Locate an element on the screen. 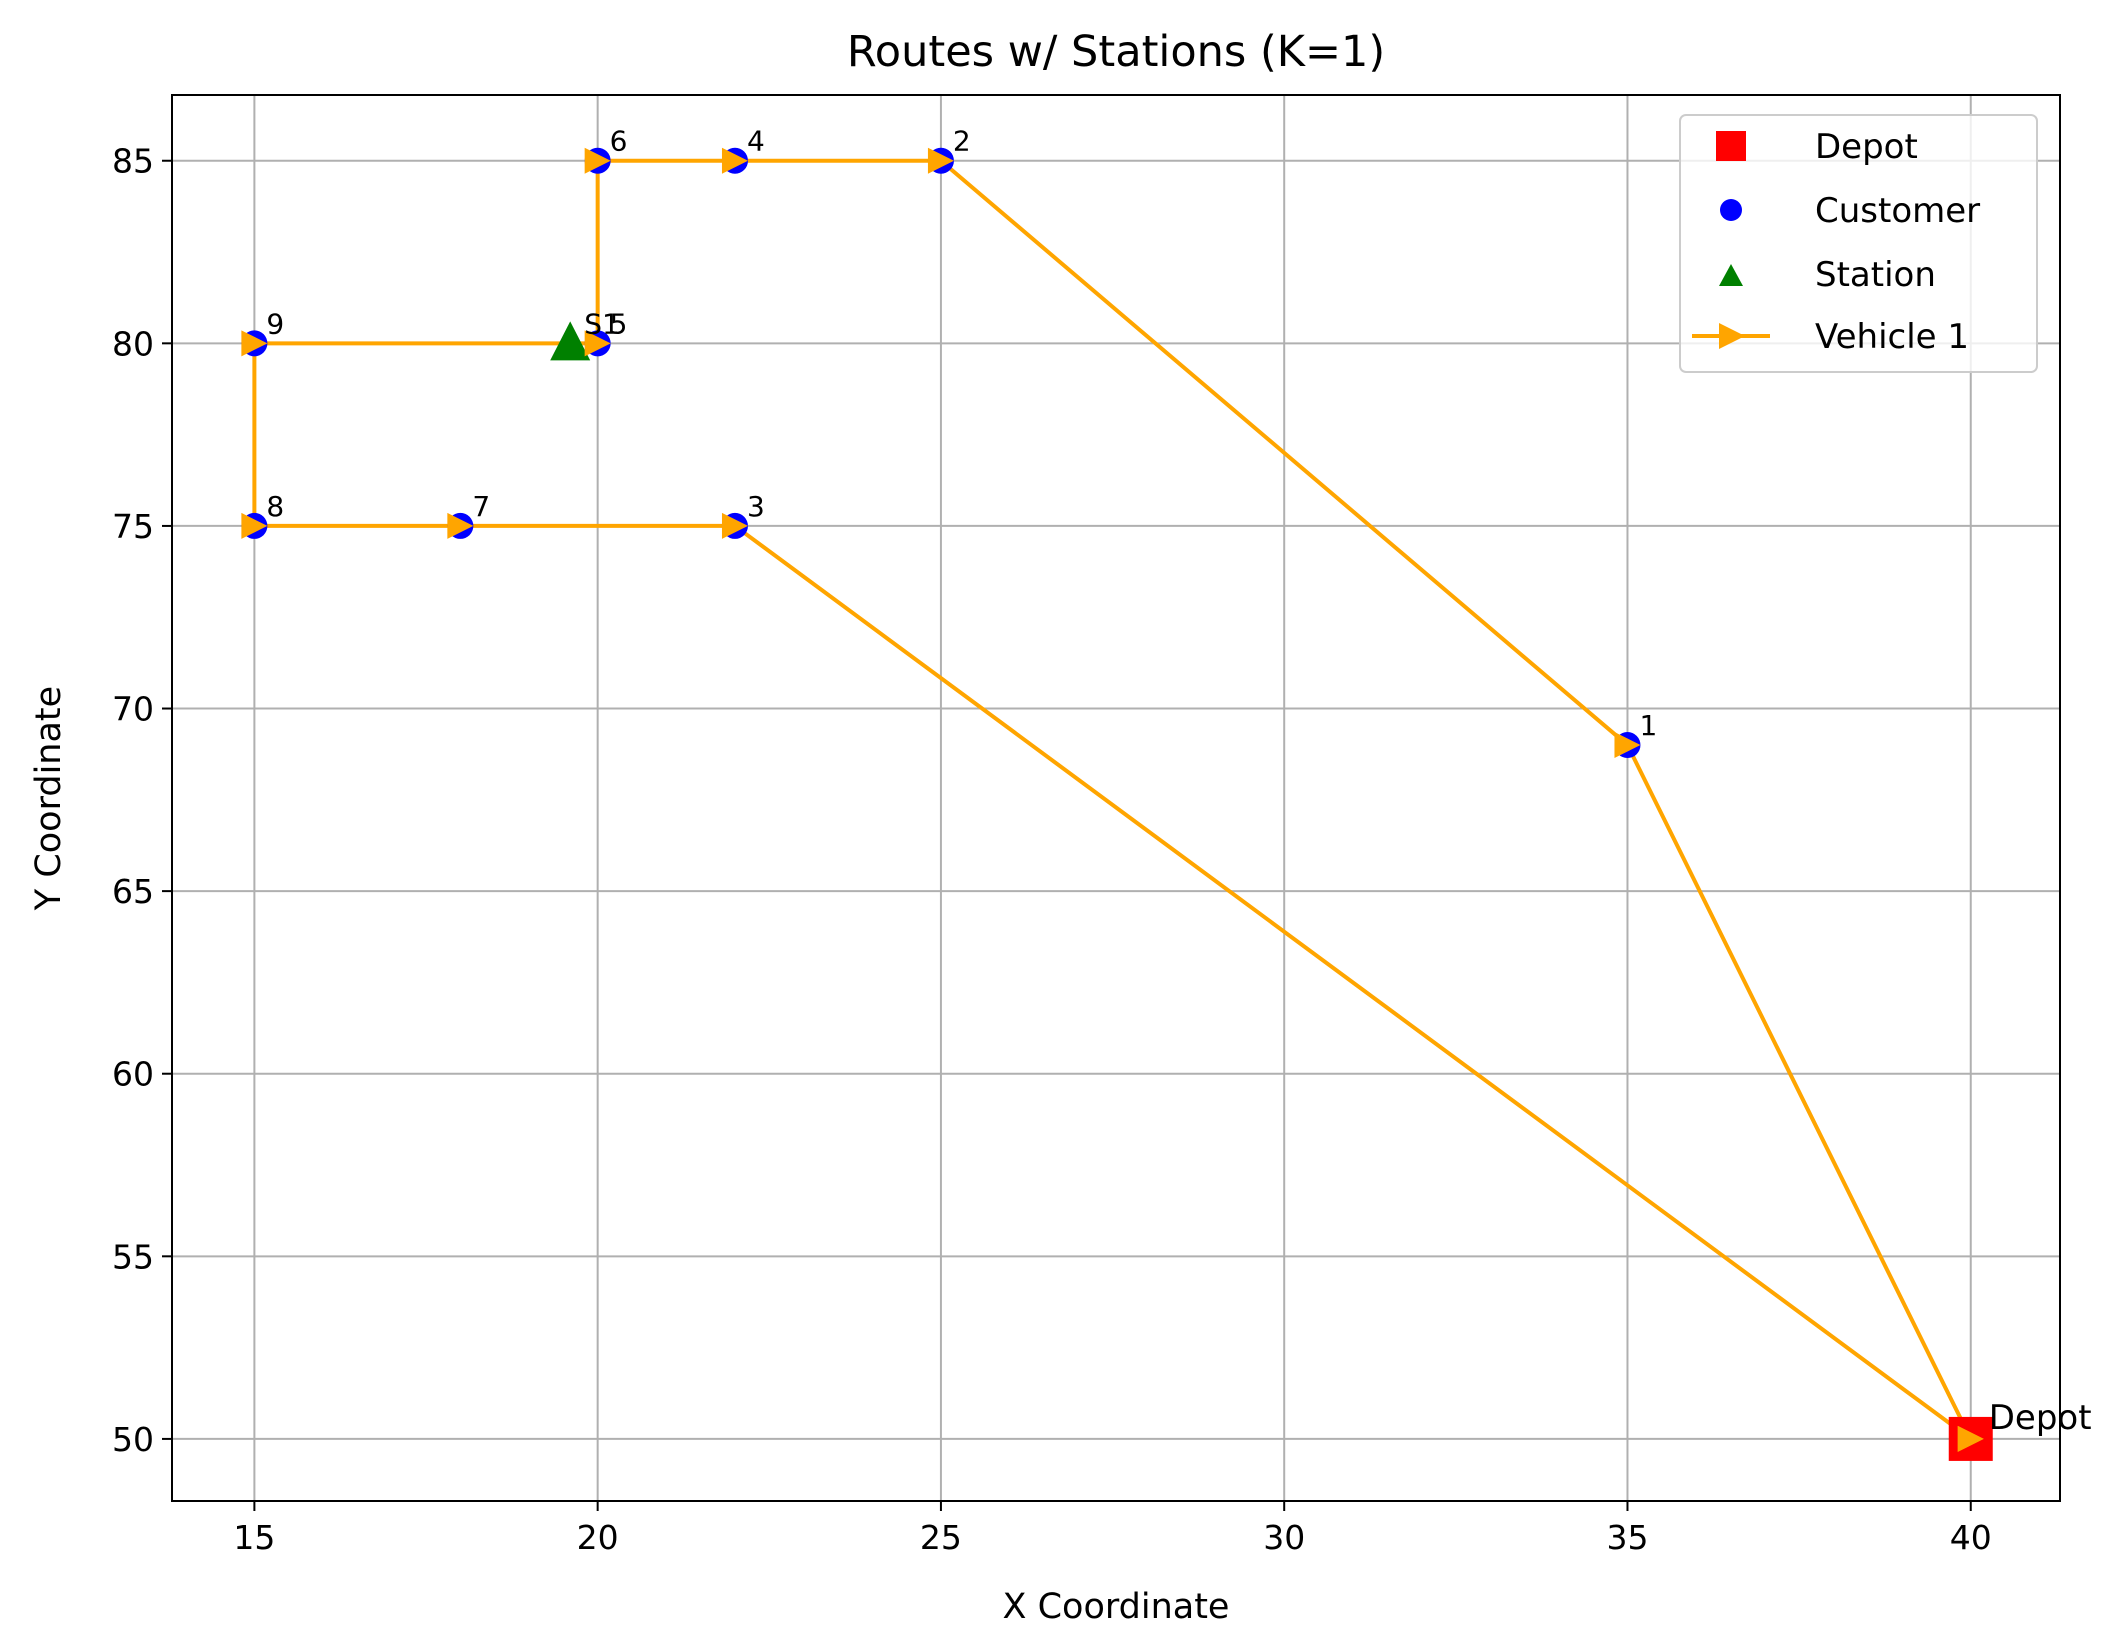 This screenshot has width=2113, height=1634. x-tick-label: 15 is located at coordinates (254, 1537).